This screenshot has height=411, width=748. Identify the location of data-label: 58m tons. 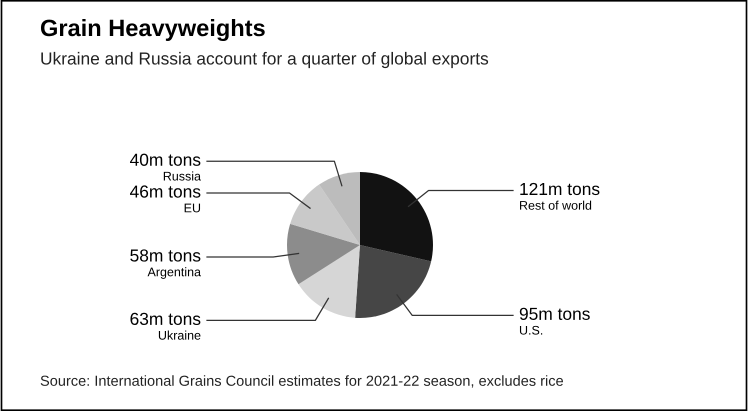
(165, 255).